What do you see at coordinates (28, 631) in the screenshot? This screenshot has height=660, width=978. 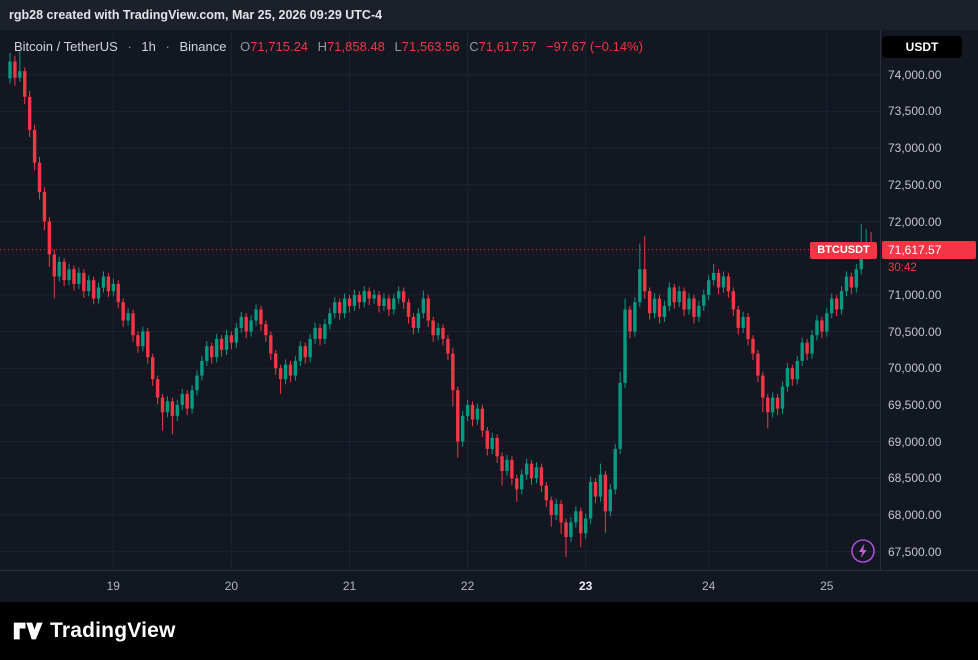 I see `tradingview-logo-icon` at bounding box center [28, 631].